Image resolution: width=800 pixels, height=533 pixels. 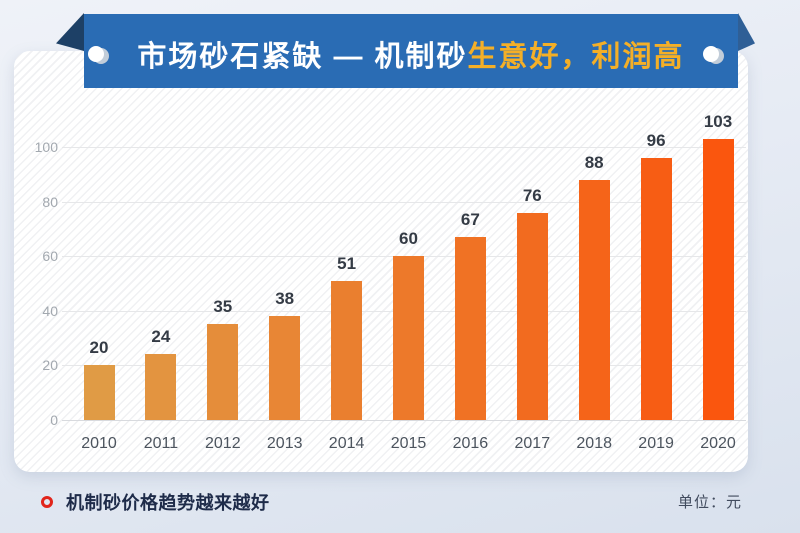 I want to click on bar-value-label: 76, so click(x=532, y=195).